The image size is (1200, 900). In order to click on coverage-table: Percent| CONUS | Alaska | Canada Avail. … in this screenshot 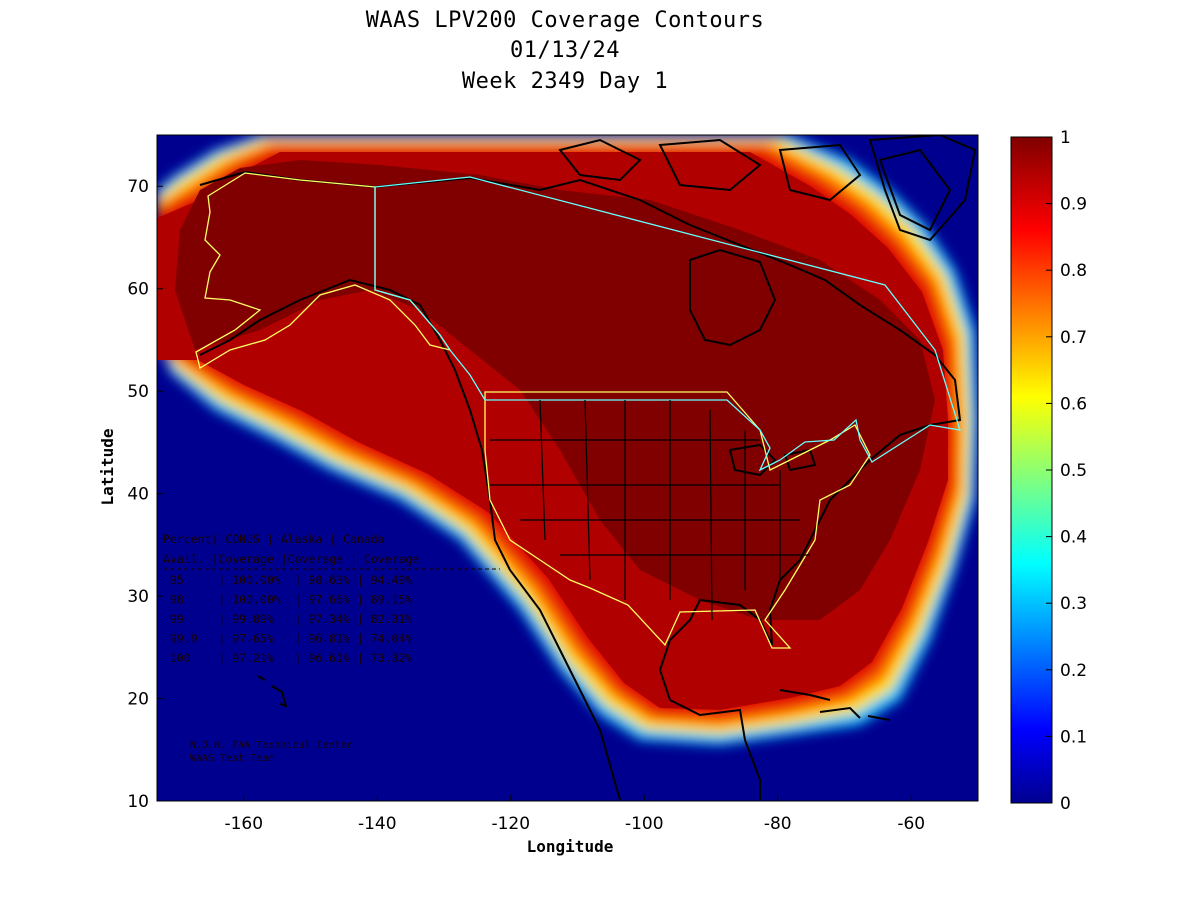, I will do `click(331, 598)`.